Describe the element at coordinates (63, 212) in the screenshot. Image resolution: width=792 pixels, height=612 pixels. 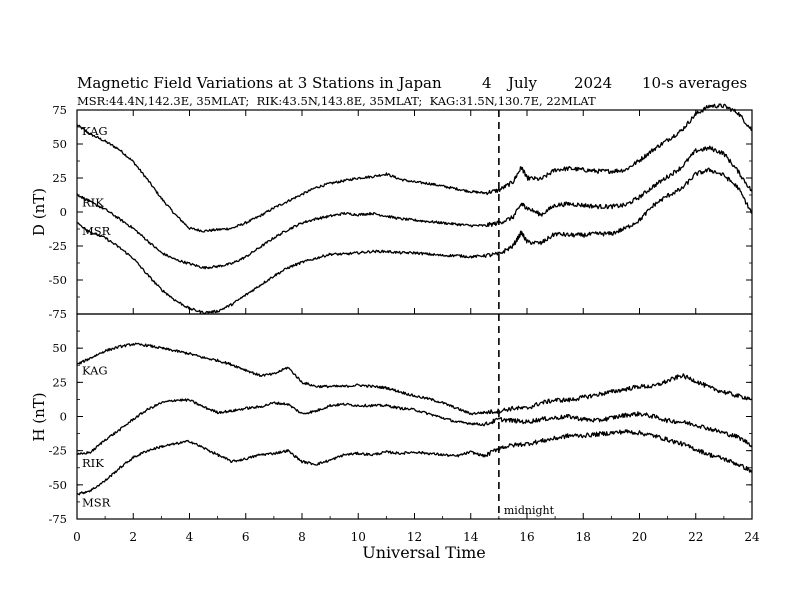
I see `d-ytick-label: 0` at that location.